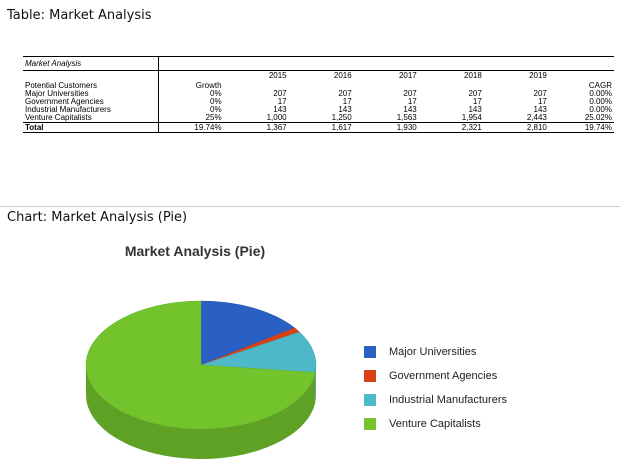 The image size is (620, 475). Describe the element at coordinates (451, 127) in the screenshot. I see `value-cell: 2,321` at that location.